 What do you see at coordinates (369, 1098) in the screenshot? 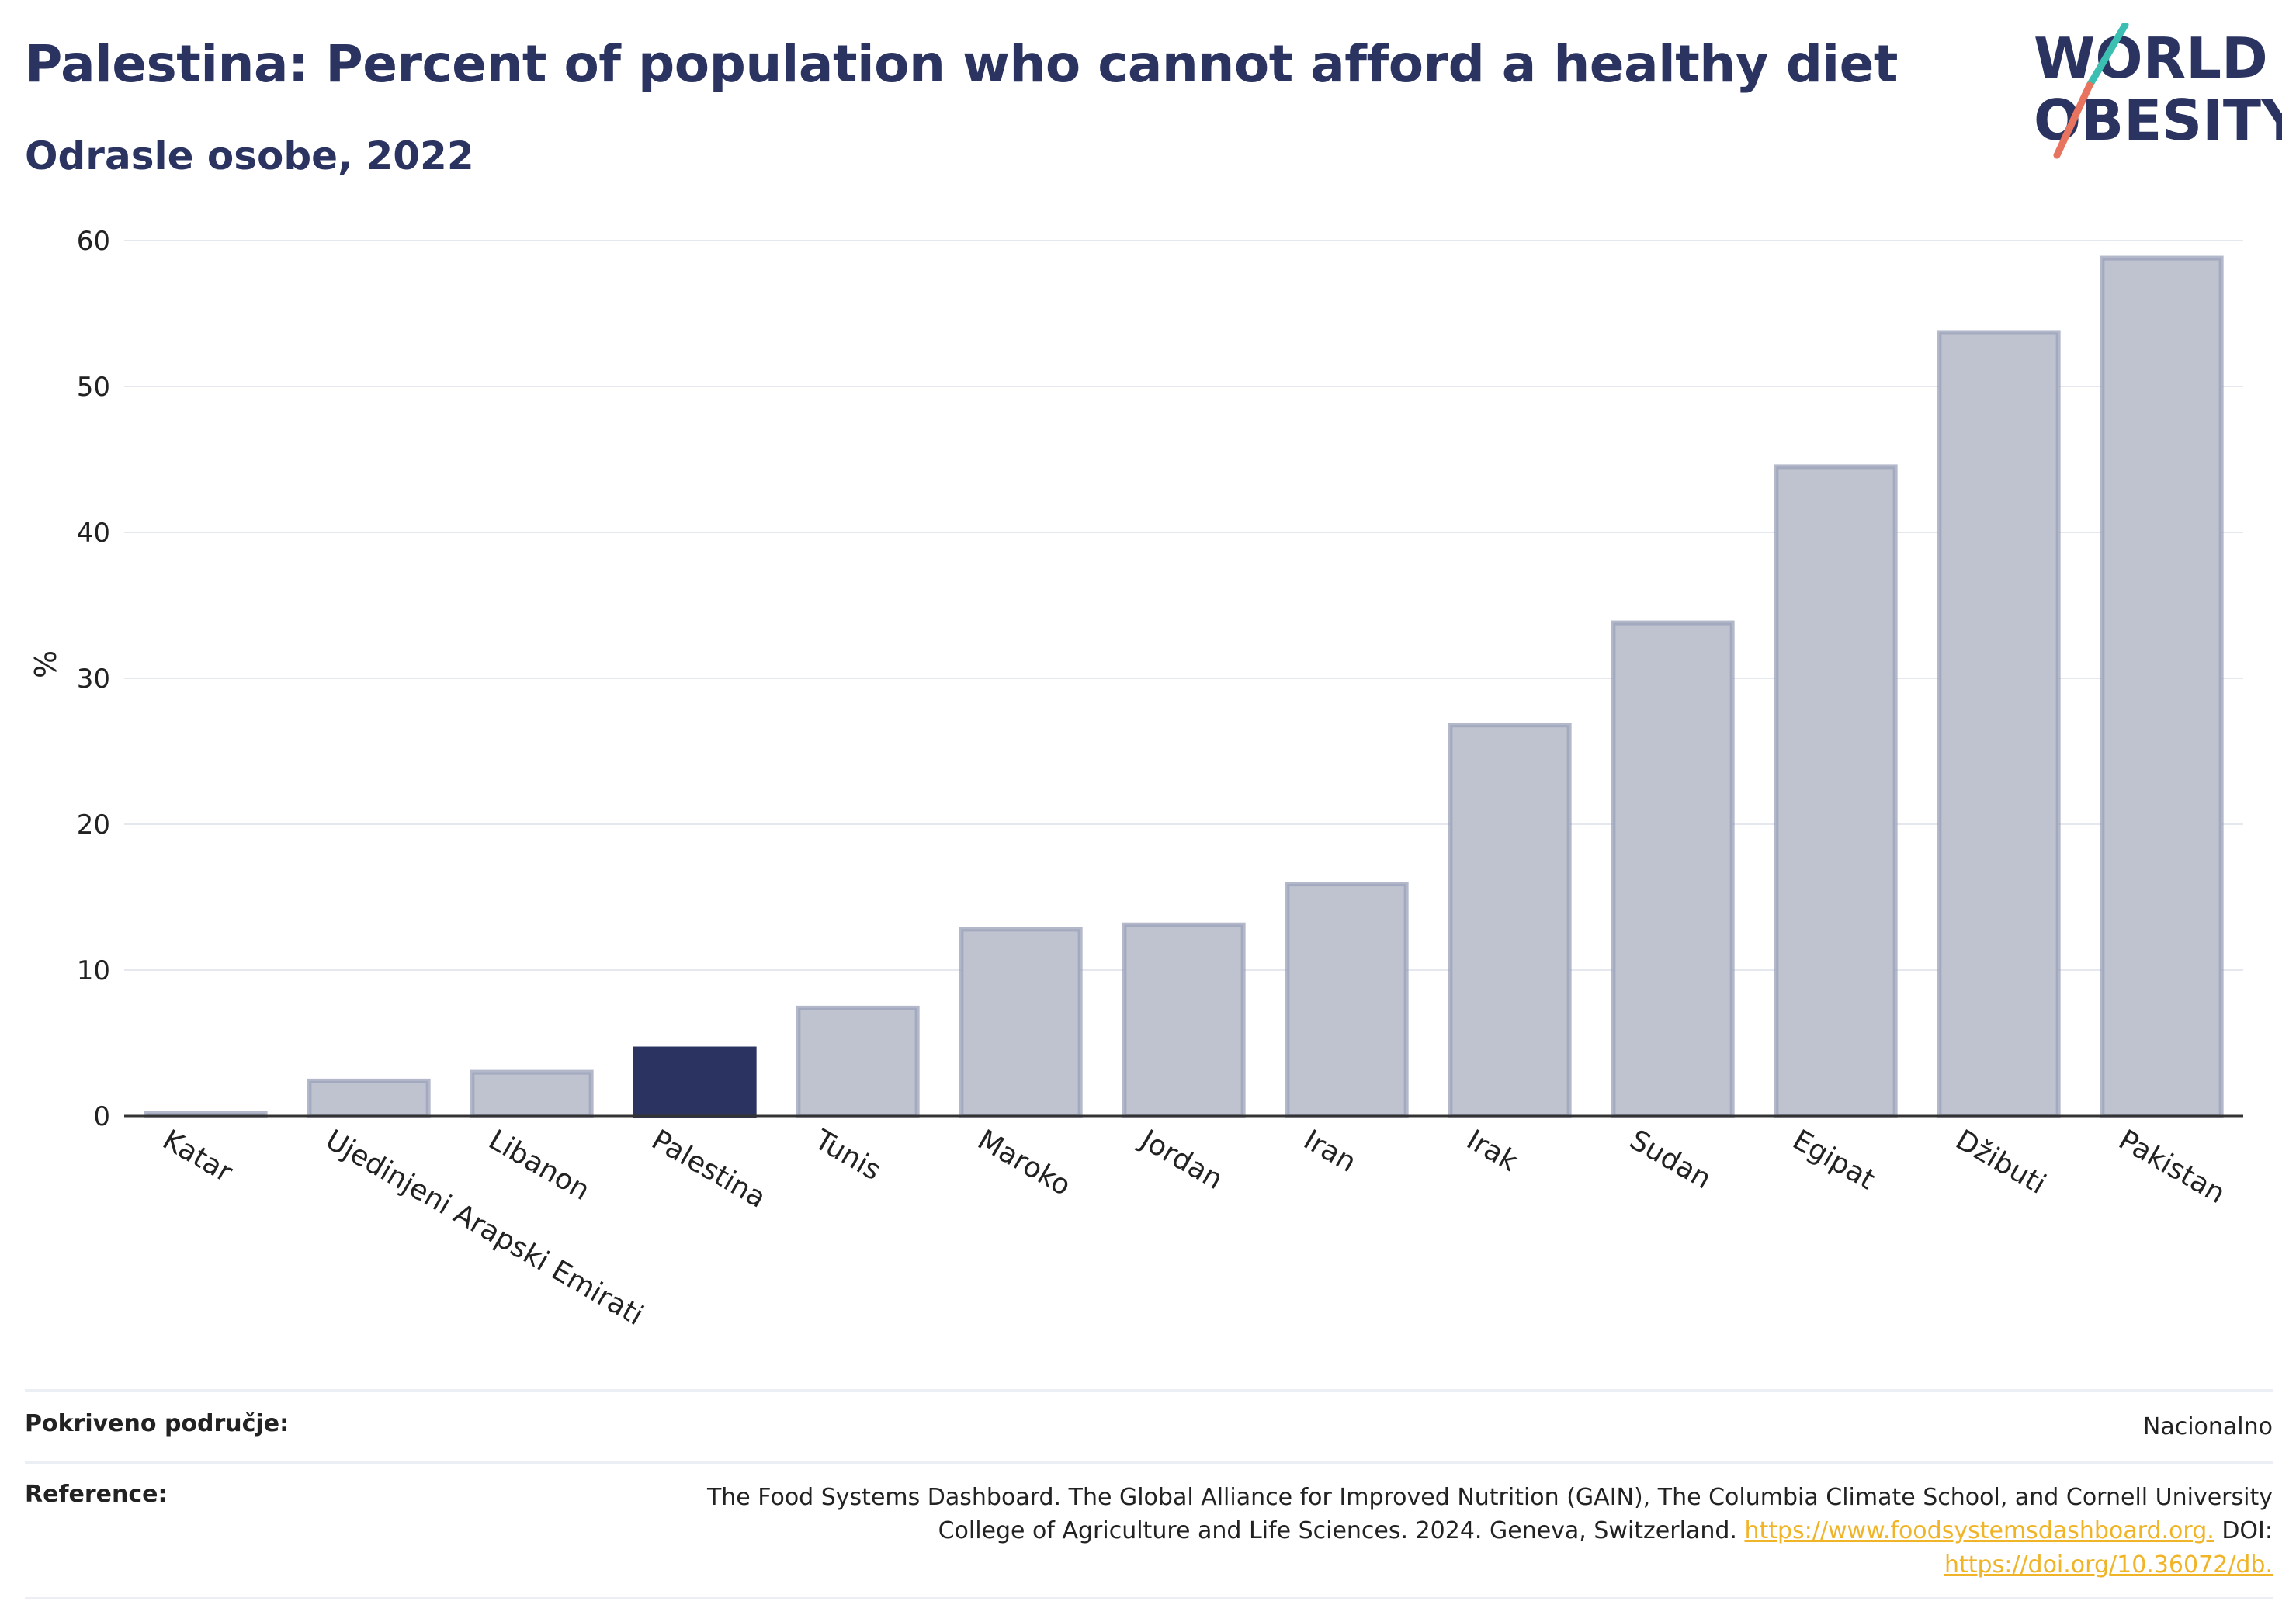
I see `bar-ujedinjeni-arapski-emirati` at bounding box center [369, 1098].